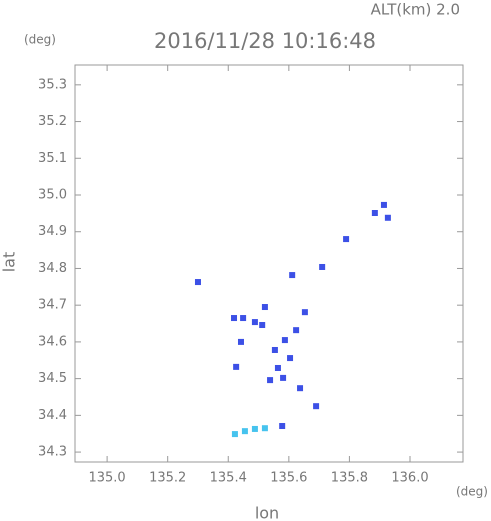 The image size is (491, 521). I want to click on x-axis-label: lon, so click(267, 512).